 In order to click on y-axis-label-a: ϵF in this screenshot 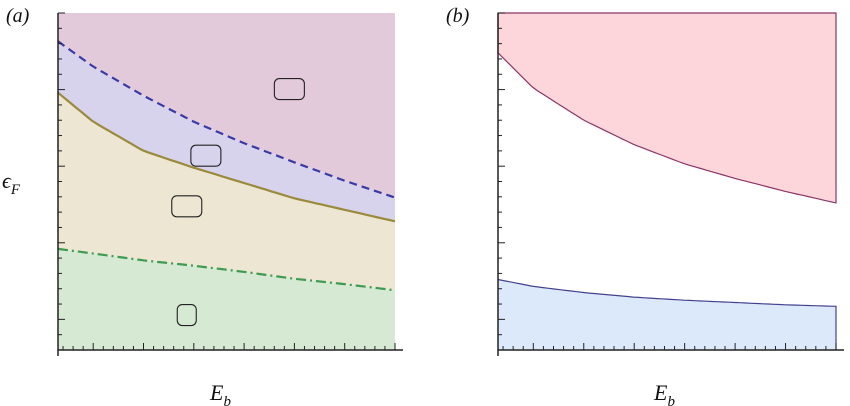, I will do `click(11, 183)`.